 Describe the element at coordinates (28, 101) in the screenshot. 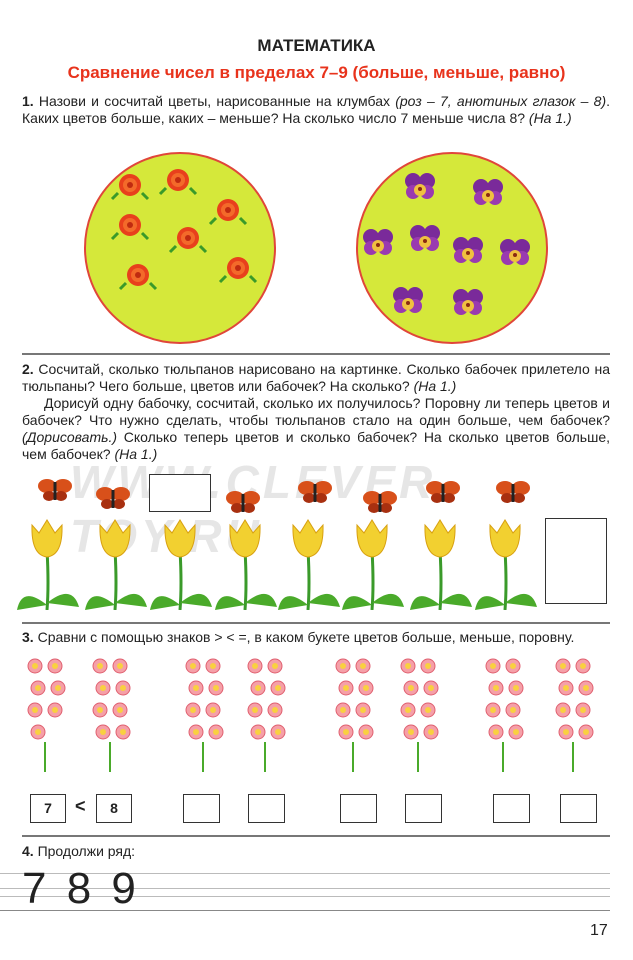

I see `task-number: 1.` at that location.